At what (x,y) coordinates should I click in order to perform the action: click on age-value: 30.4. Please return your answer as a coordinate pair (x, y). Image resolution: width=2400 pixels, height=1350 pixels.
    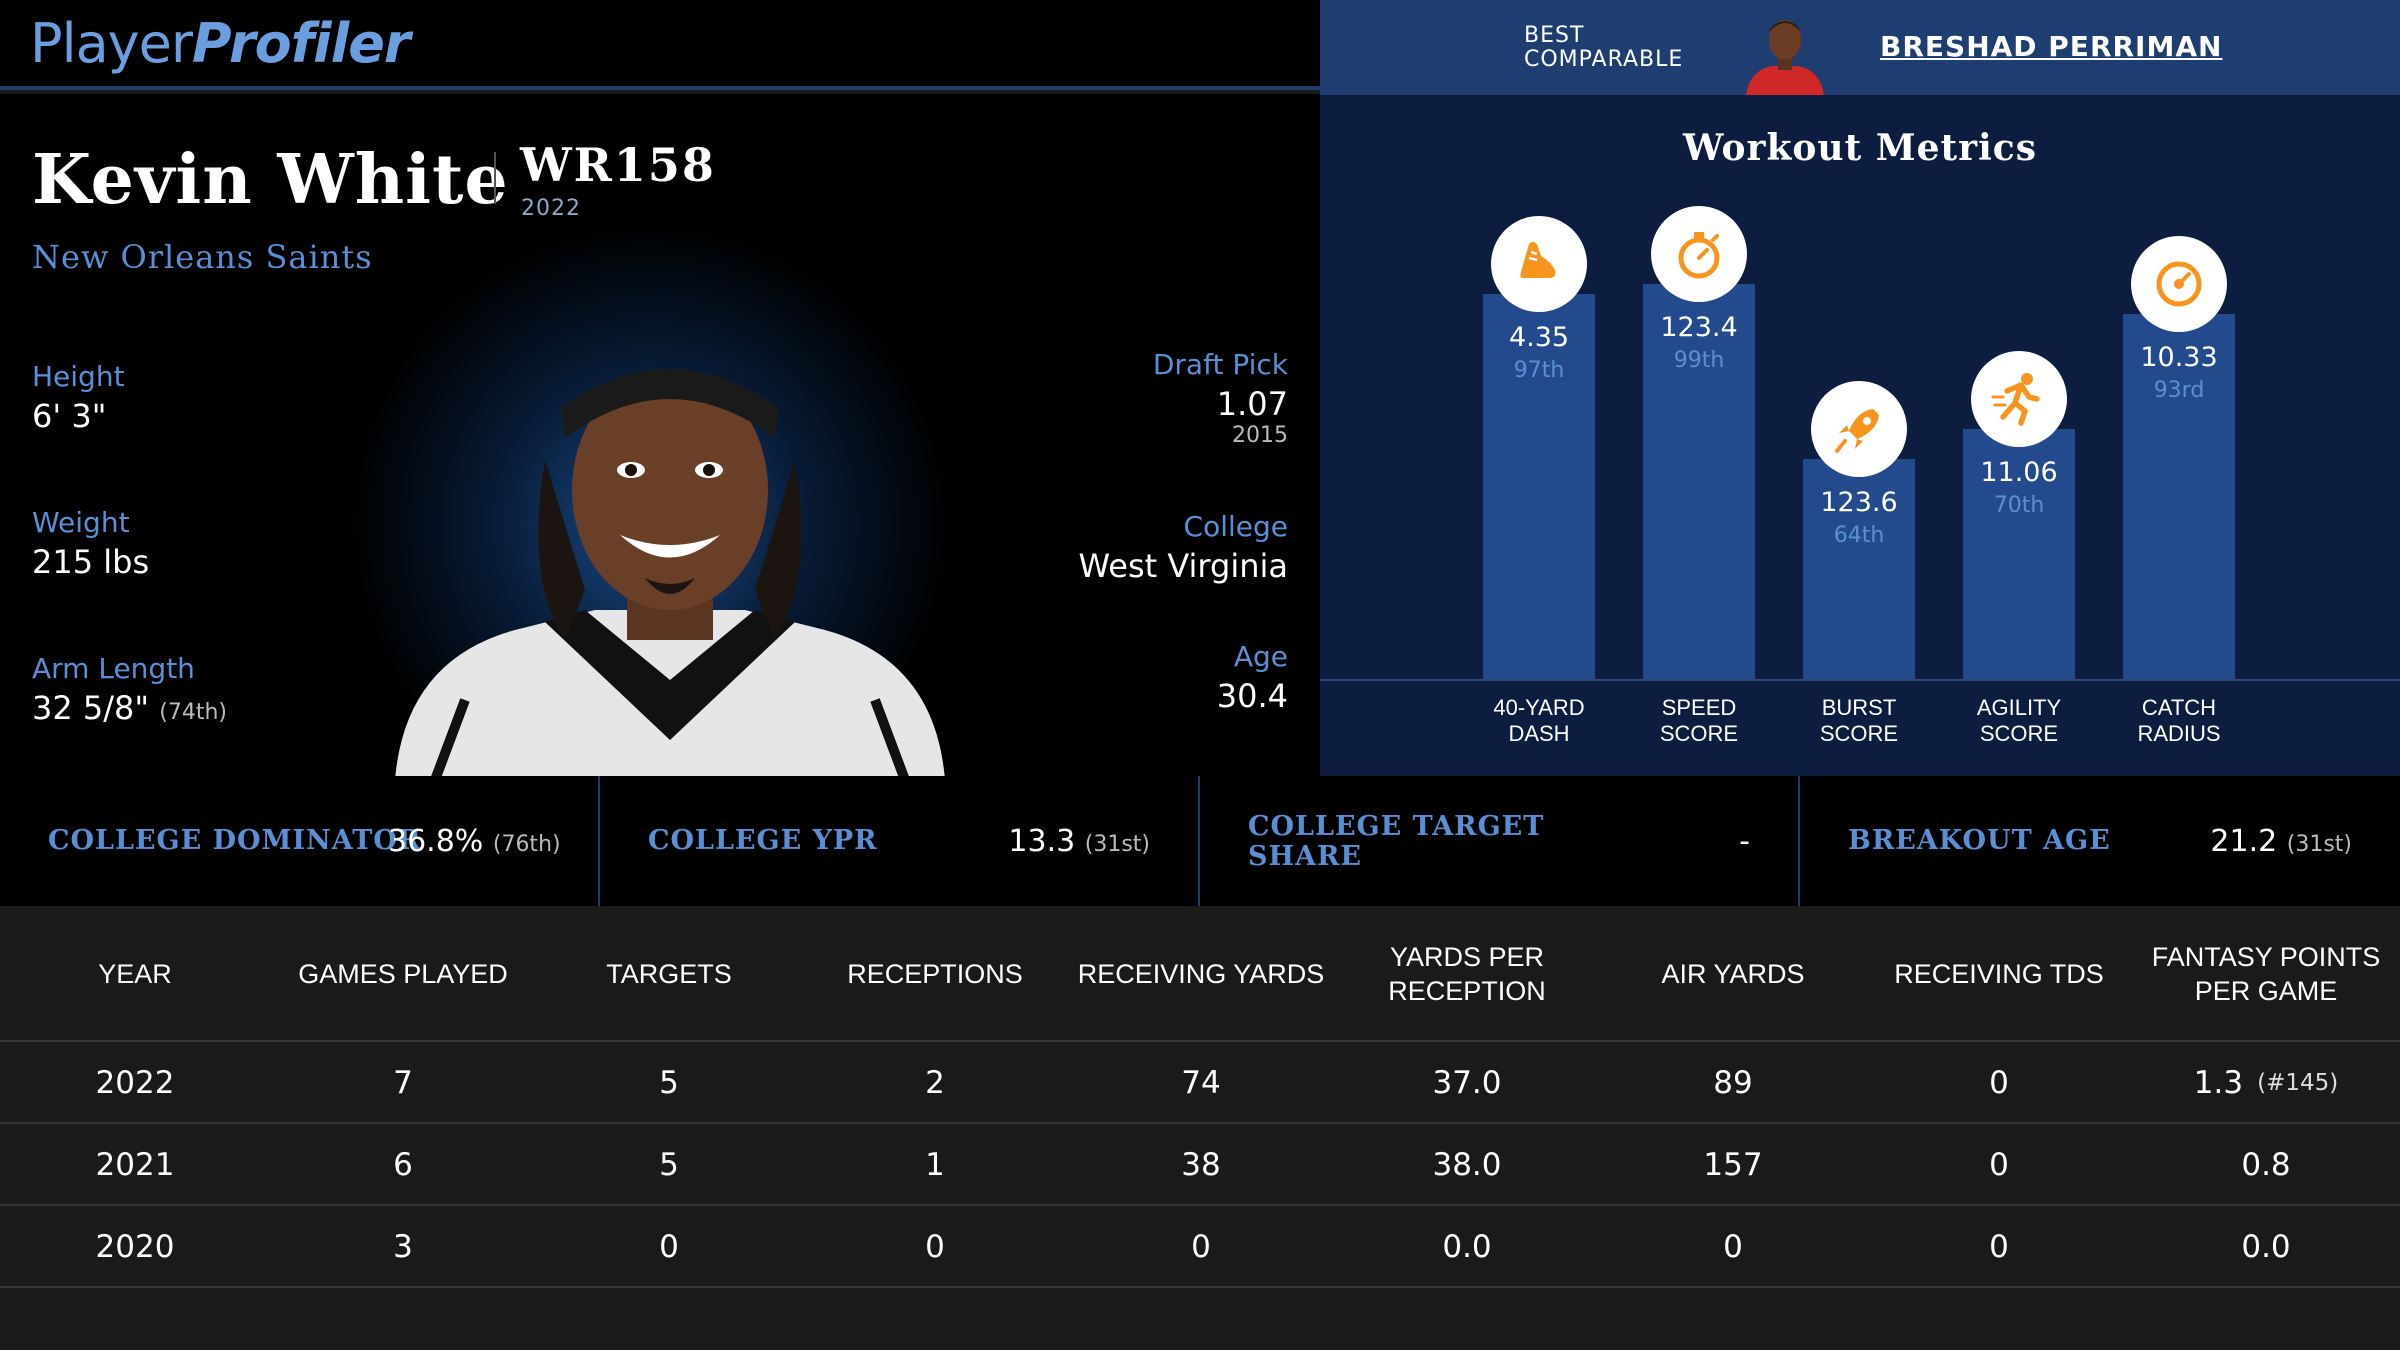
    Looking at the image, I should click on (1252, 696).